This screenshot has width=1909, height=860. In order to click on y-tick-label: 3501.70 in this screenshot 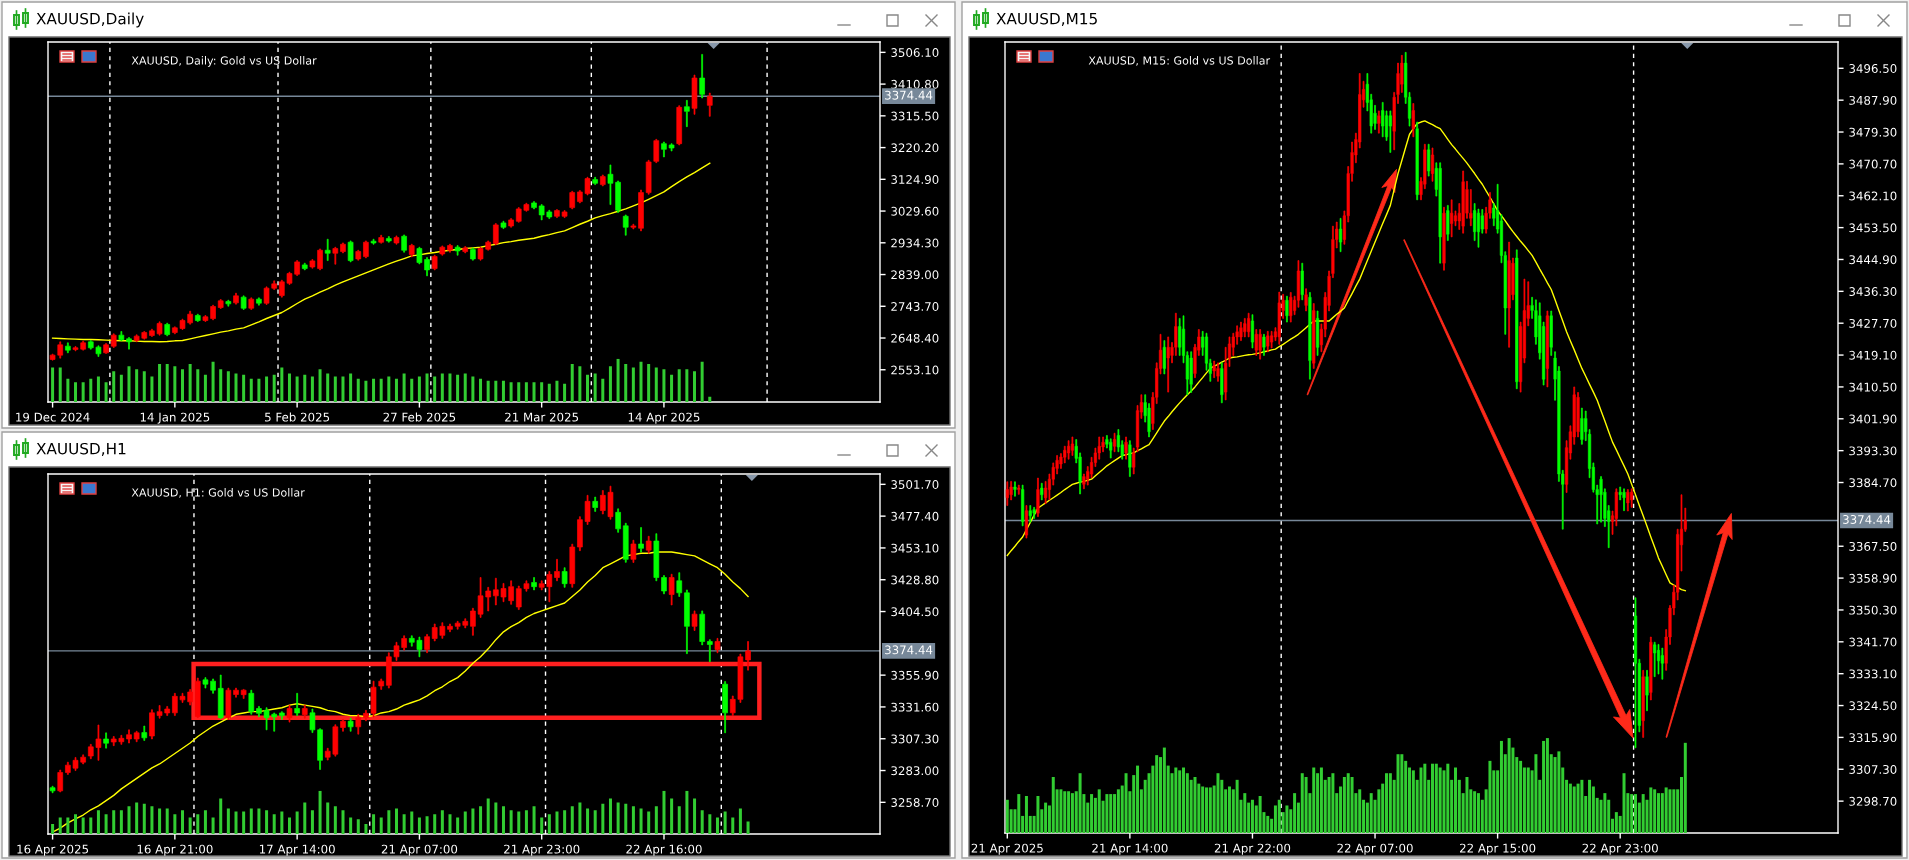, I will do `click(915, 484)`.